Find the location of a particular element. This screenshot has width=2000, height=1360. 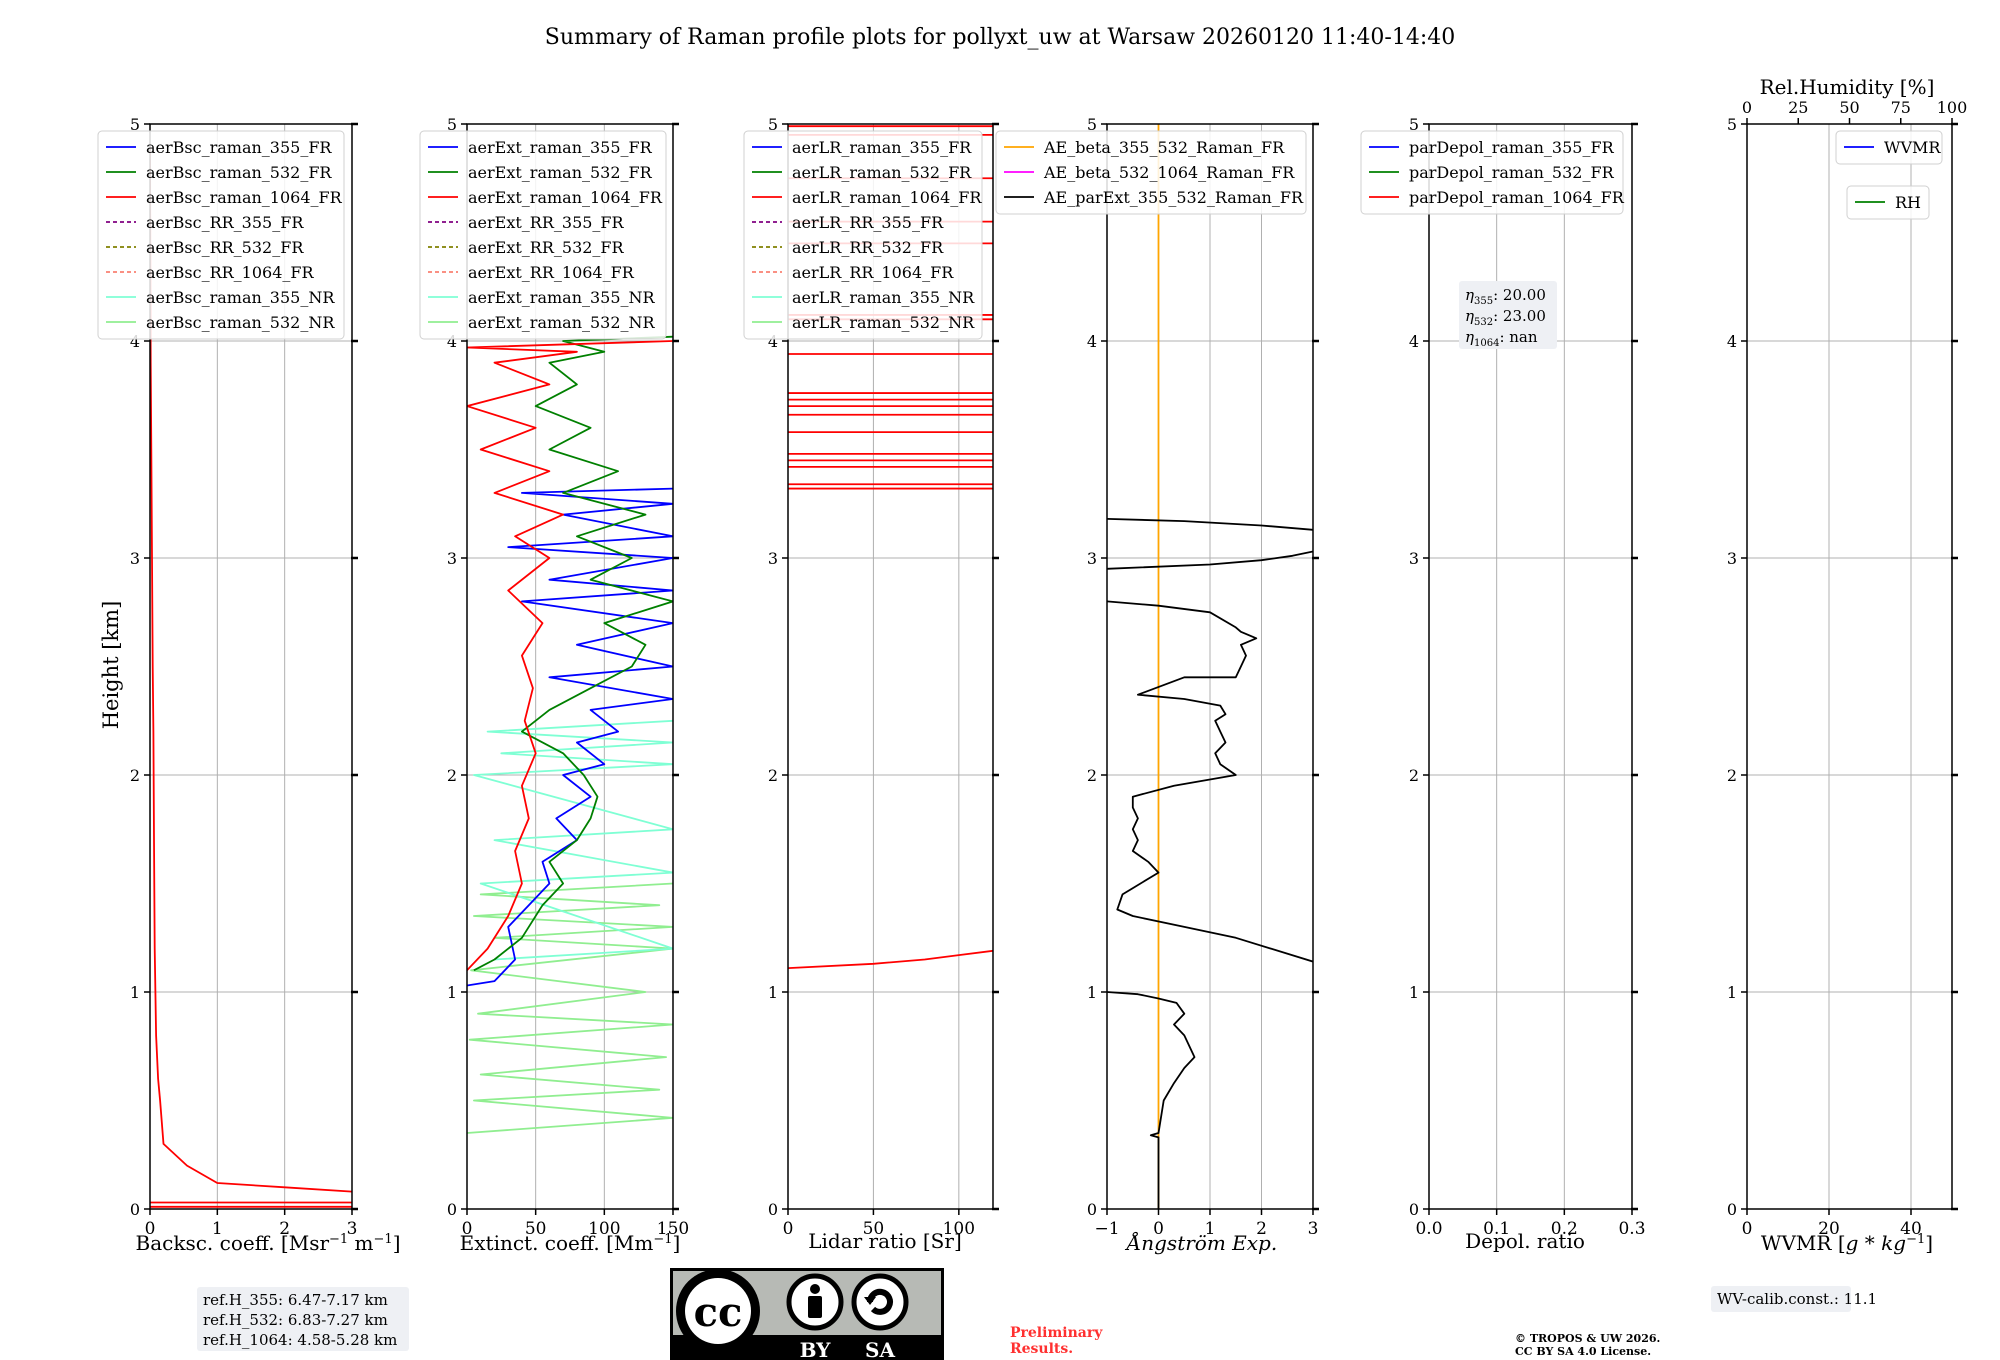

bsc-legend-entry: aerBsc_RR_532_FR is located at coordinates (225, 247).